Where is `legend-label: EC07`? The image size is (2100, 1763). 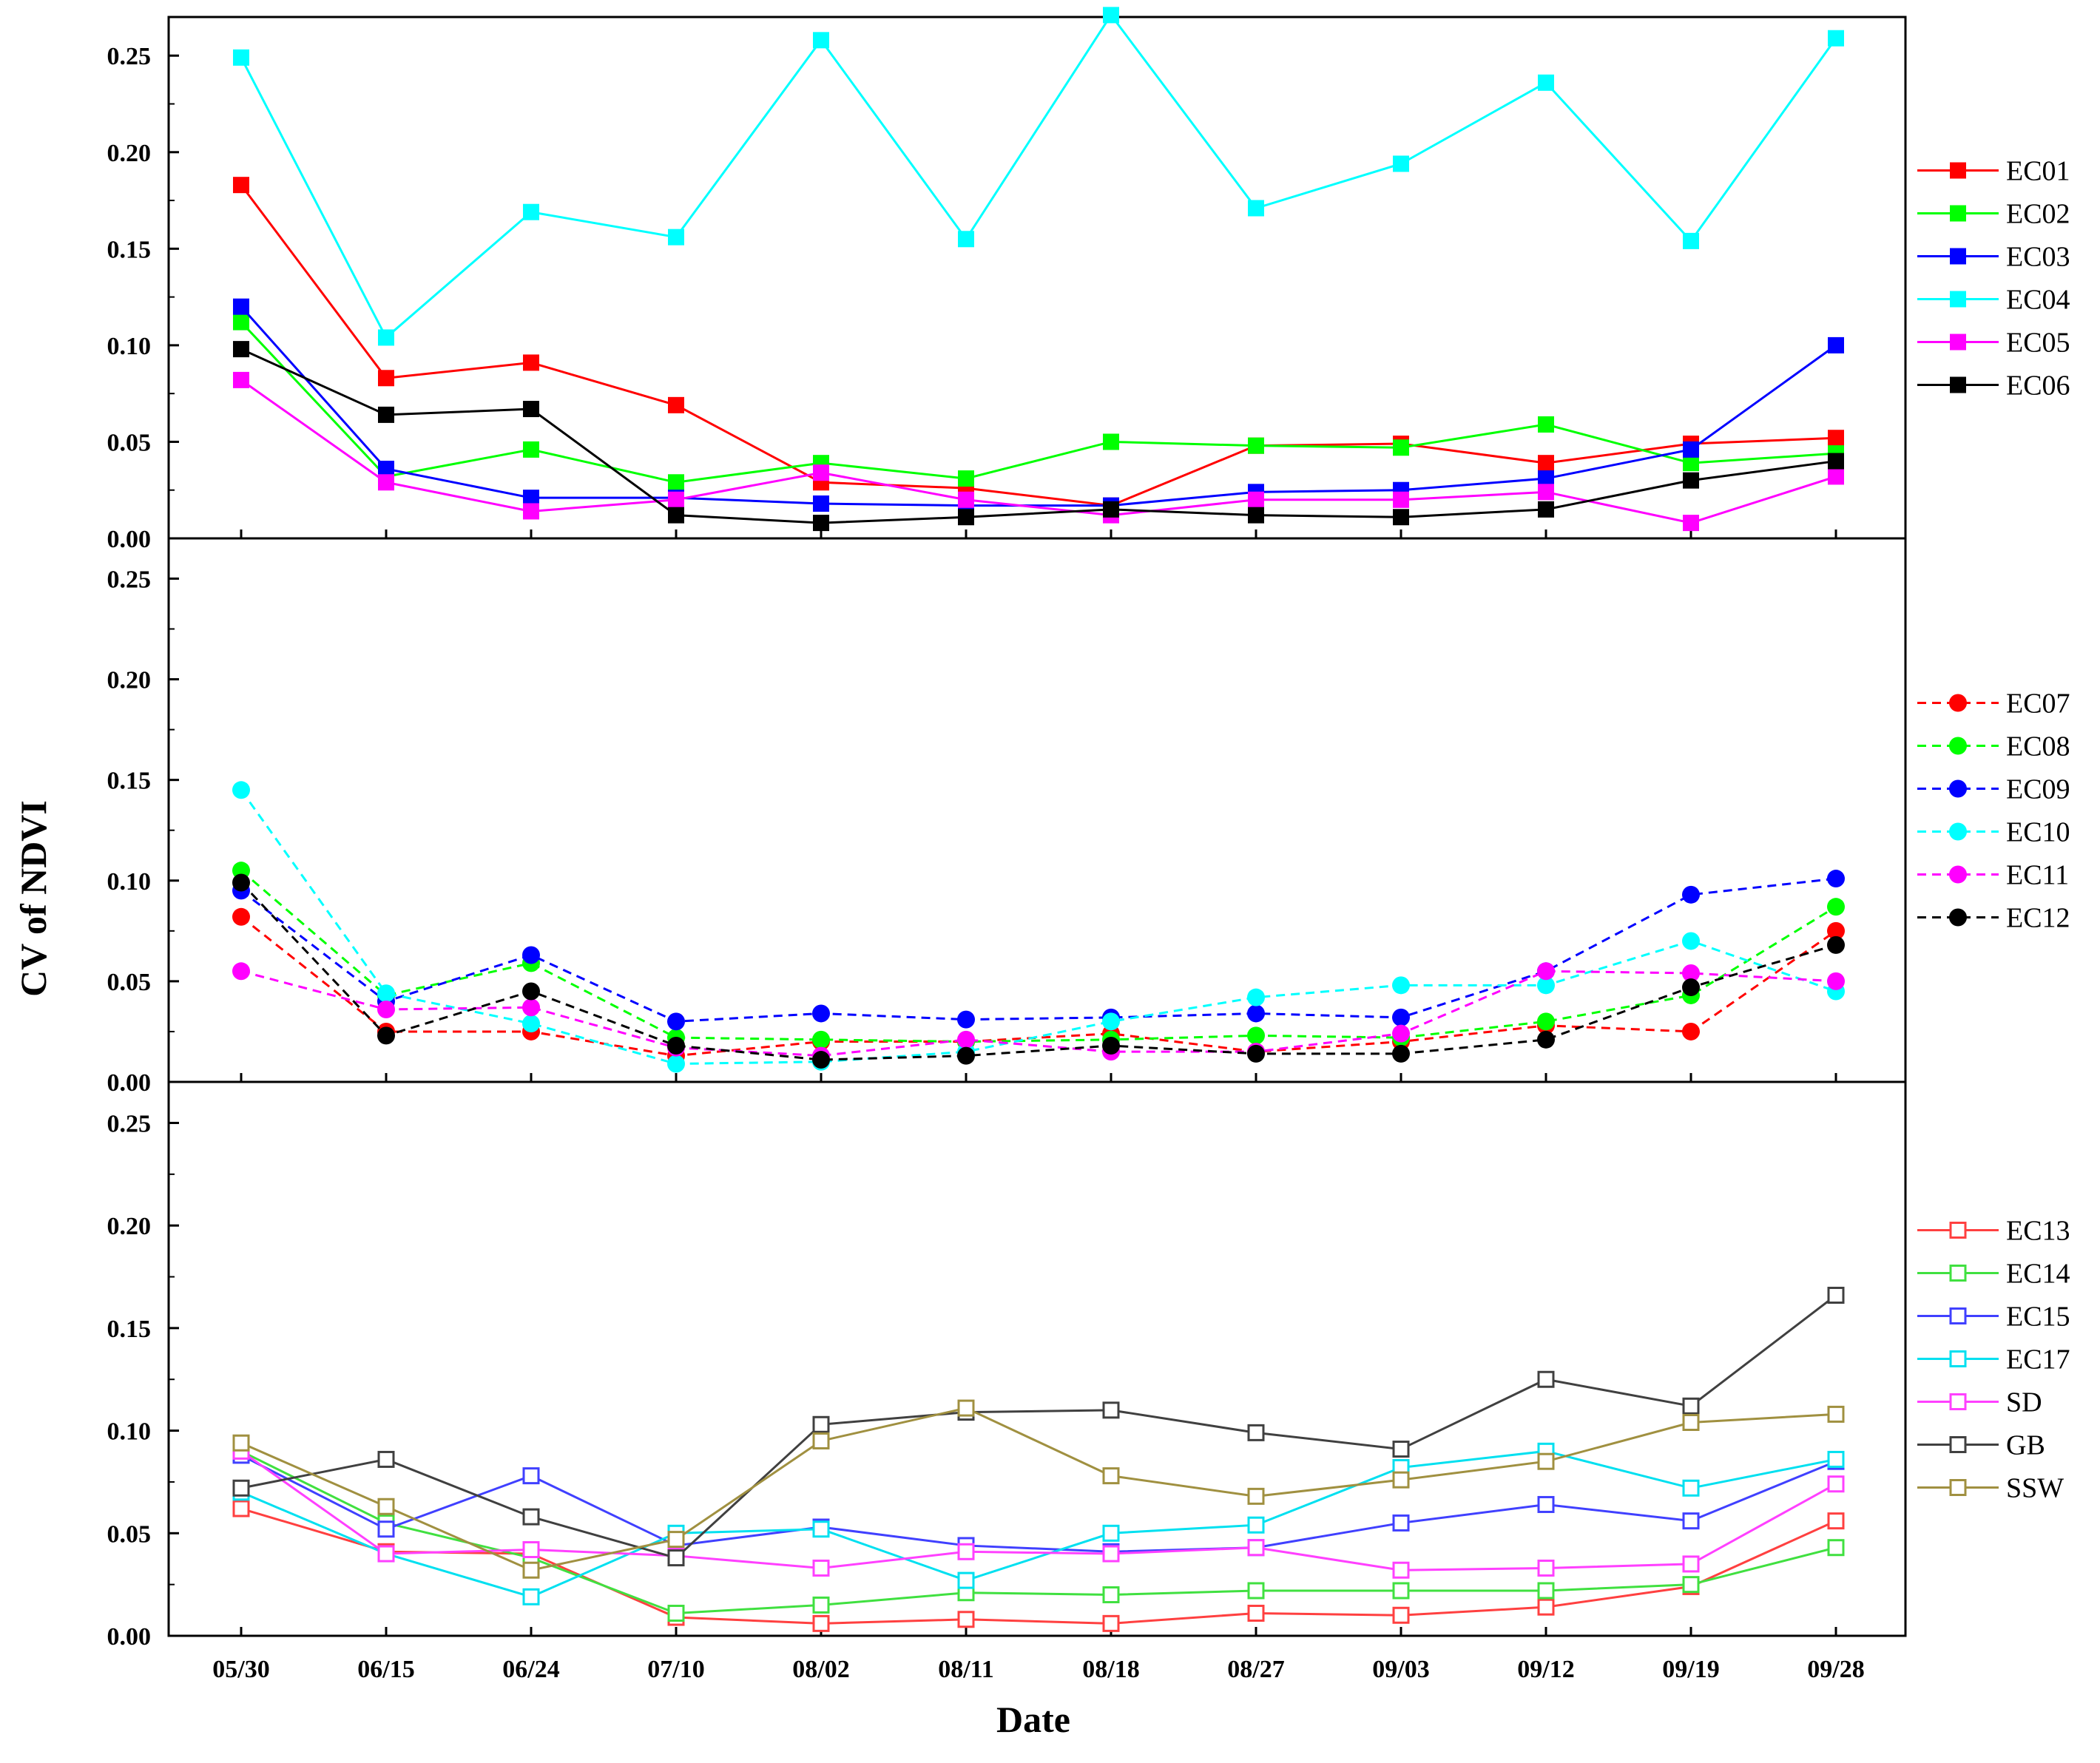 legend-label: EC07 is located at coordinates (2038, 704).